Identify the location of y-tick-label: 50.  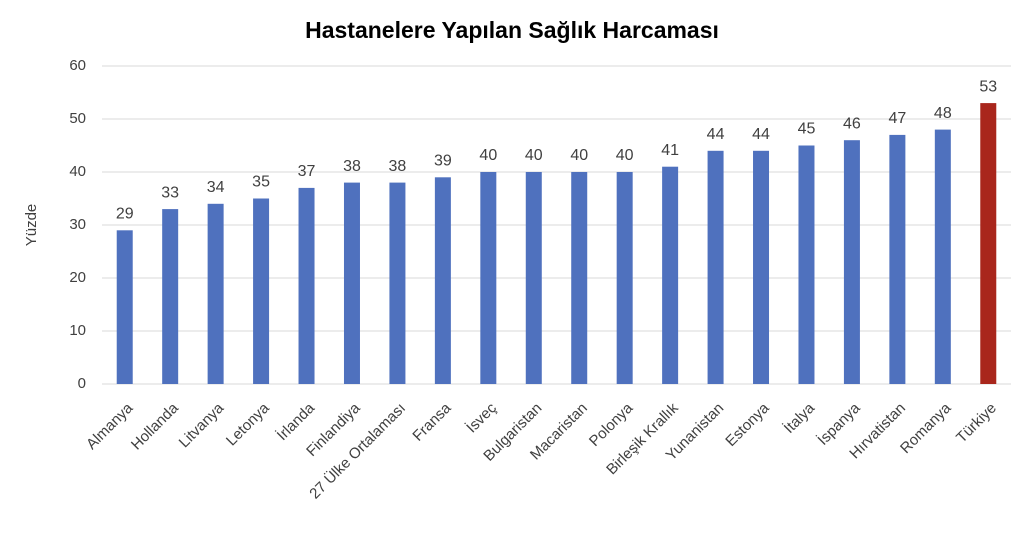
(77, 118).